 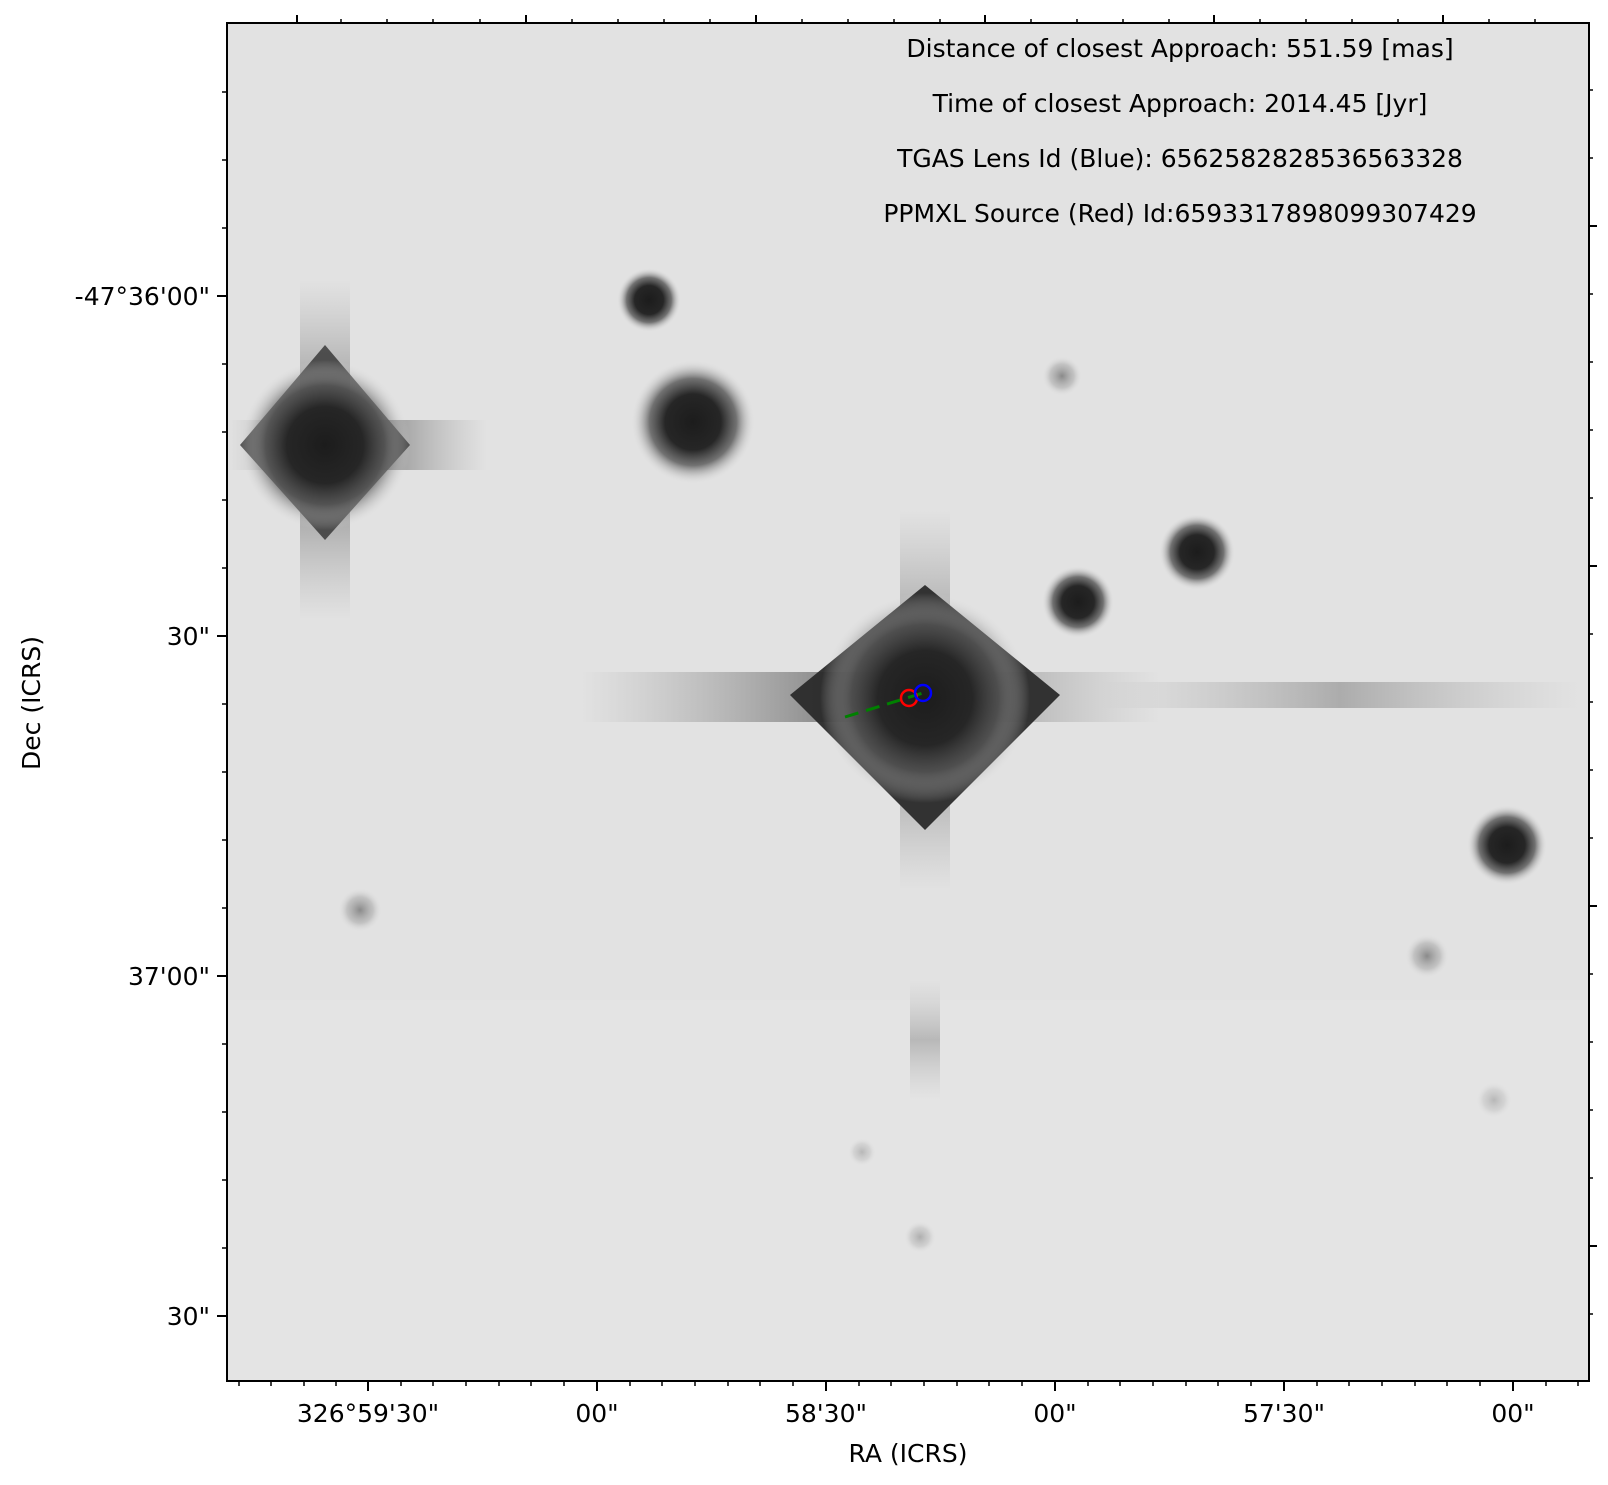 What do you see at coordinates (169, 976) in the screenshot?
I see `y-tick-label: 37'00"` at bounding box center [169, 976].